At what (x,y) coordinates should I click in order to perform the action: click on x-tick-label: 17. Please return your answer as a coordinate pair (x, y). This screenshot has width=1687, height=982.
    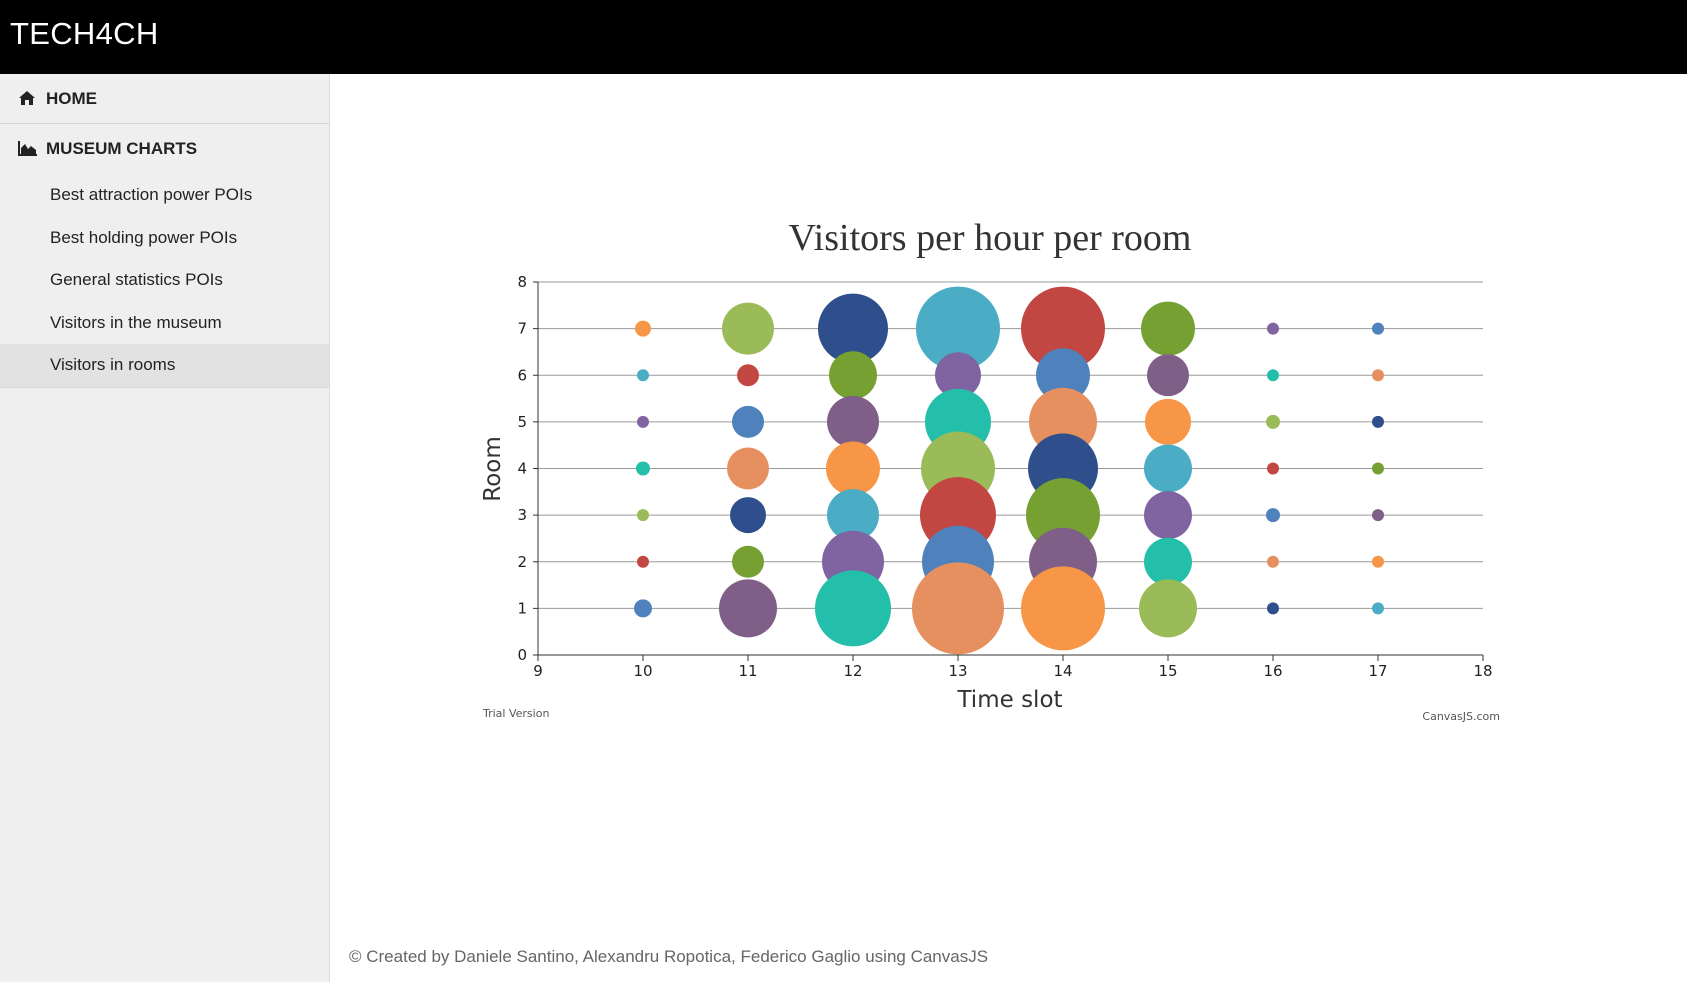
    Looking at the image, I should click on (1377, 671).